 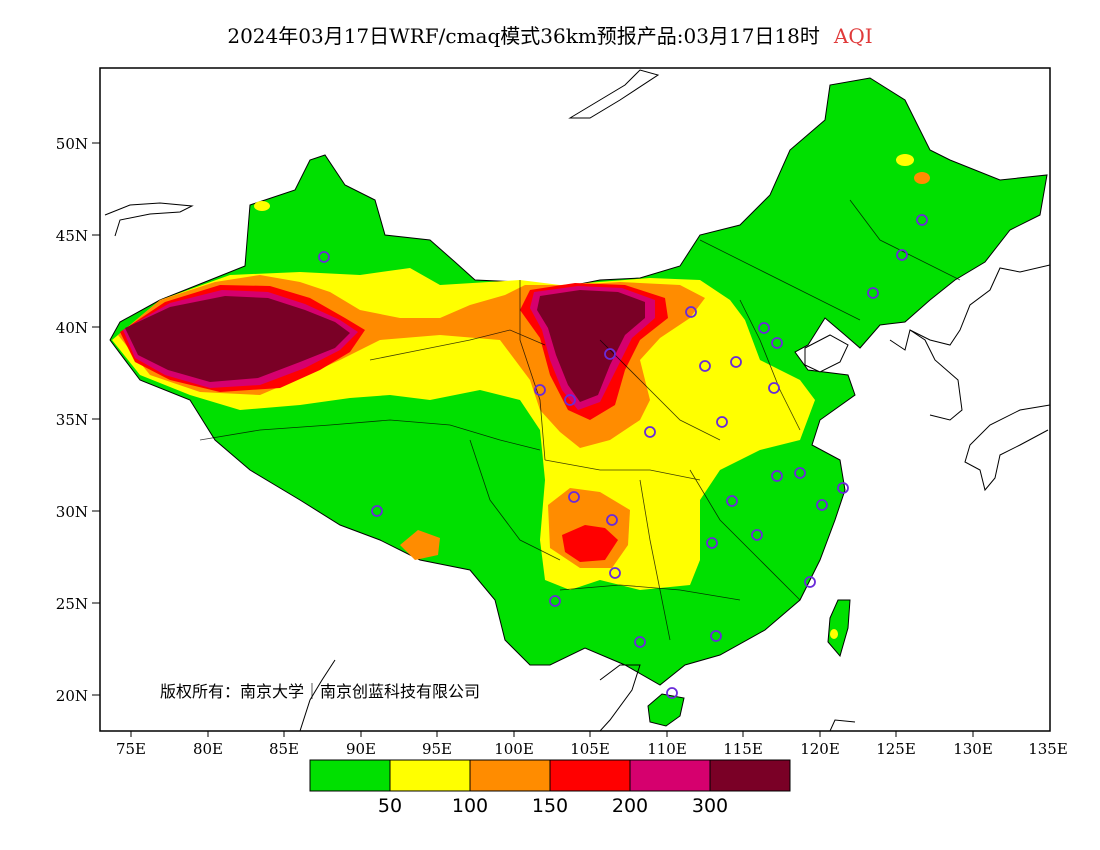 I want to click on aqi-spot-taiwan-yellow, so click(x=834, y=634).